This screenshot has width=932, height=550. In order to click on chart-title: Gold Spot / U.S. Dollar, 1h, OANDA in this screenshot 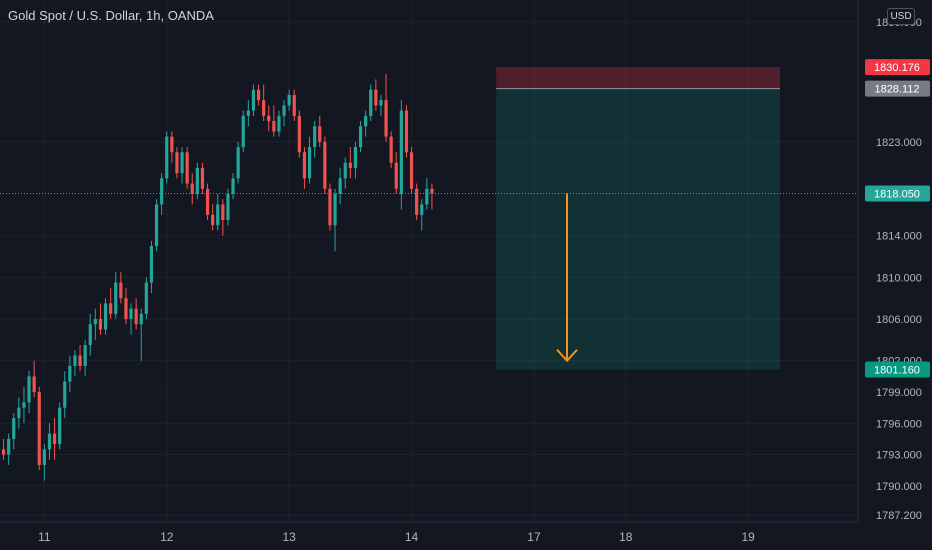, I will do `click(111, 15)`.